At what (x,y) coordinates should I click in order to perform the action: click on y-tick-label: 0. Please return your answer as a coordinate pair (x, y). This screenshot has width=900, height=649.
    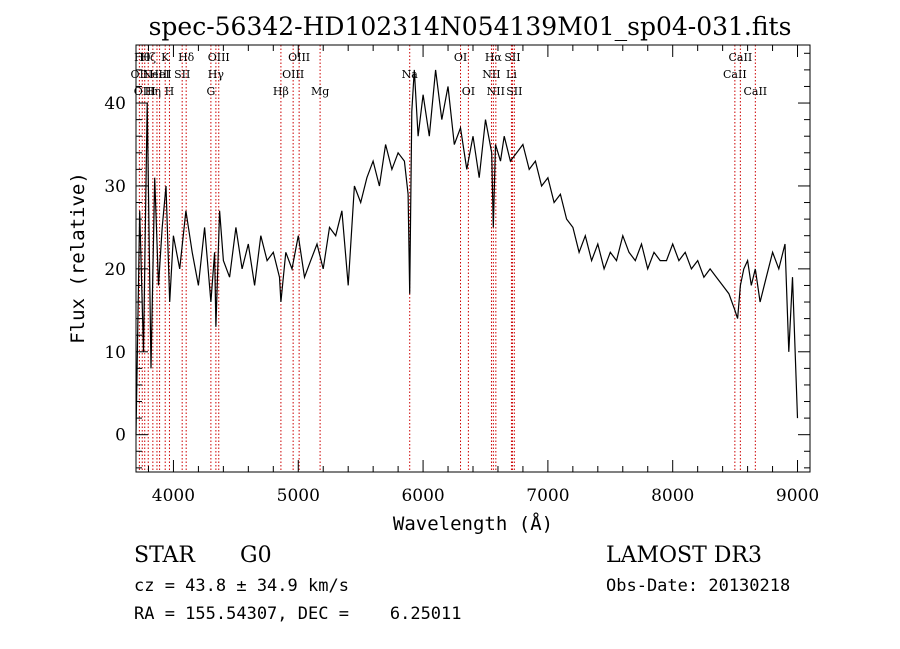
    Looking at the image, I should click on (120, 436).